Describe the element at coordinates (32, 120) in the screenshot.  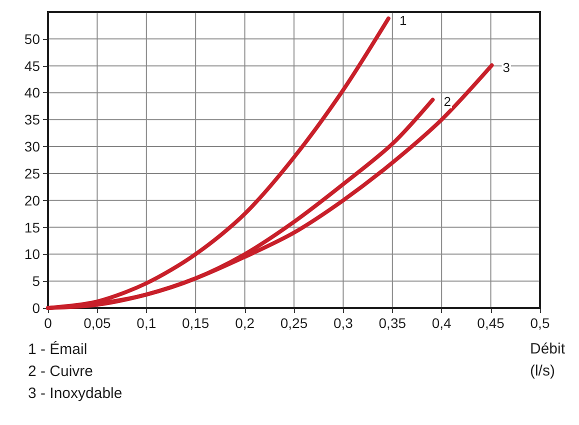
I see `y-tick-label: 35` at that location.